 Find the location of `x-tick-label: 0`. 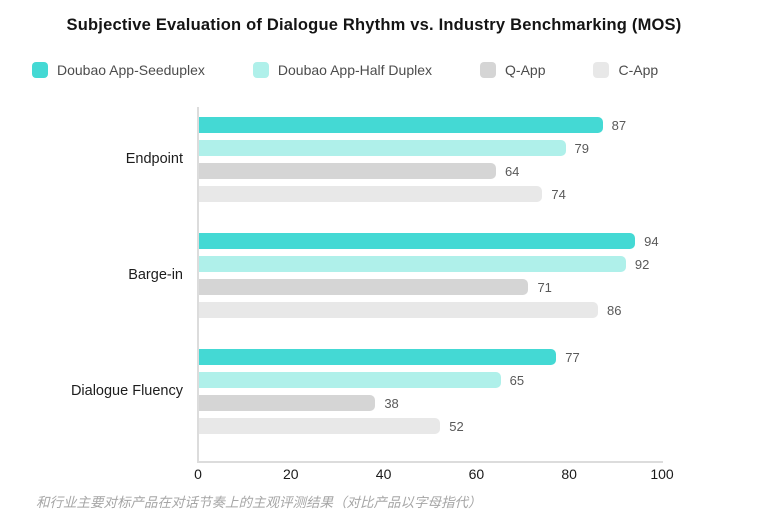

x-tick-label: 0 is located at coordinates (198, 474).